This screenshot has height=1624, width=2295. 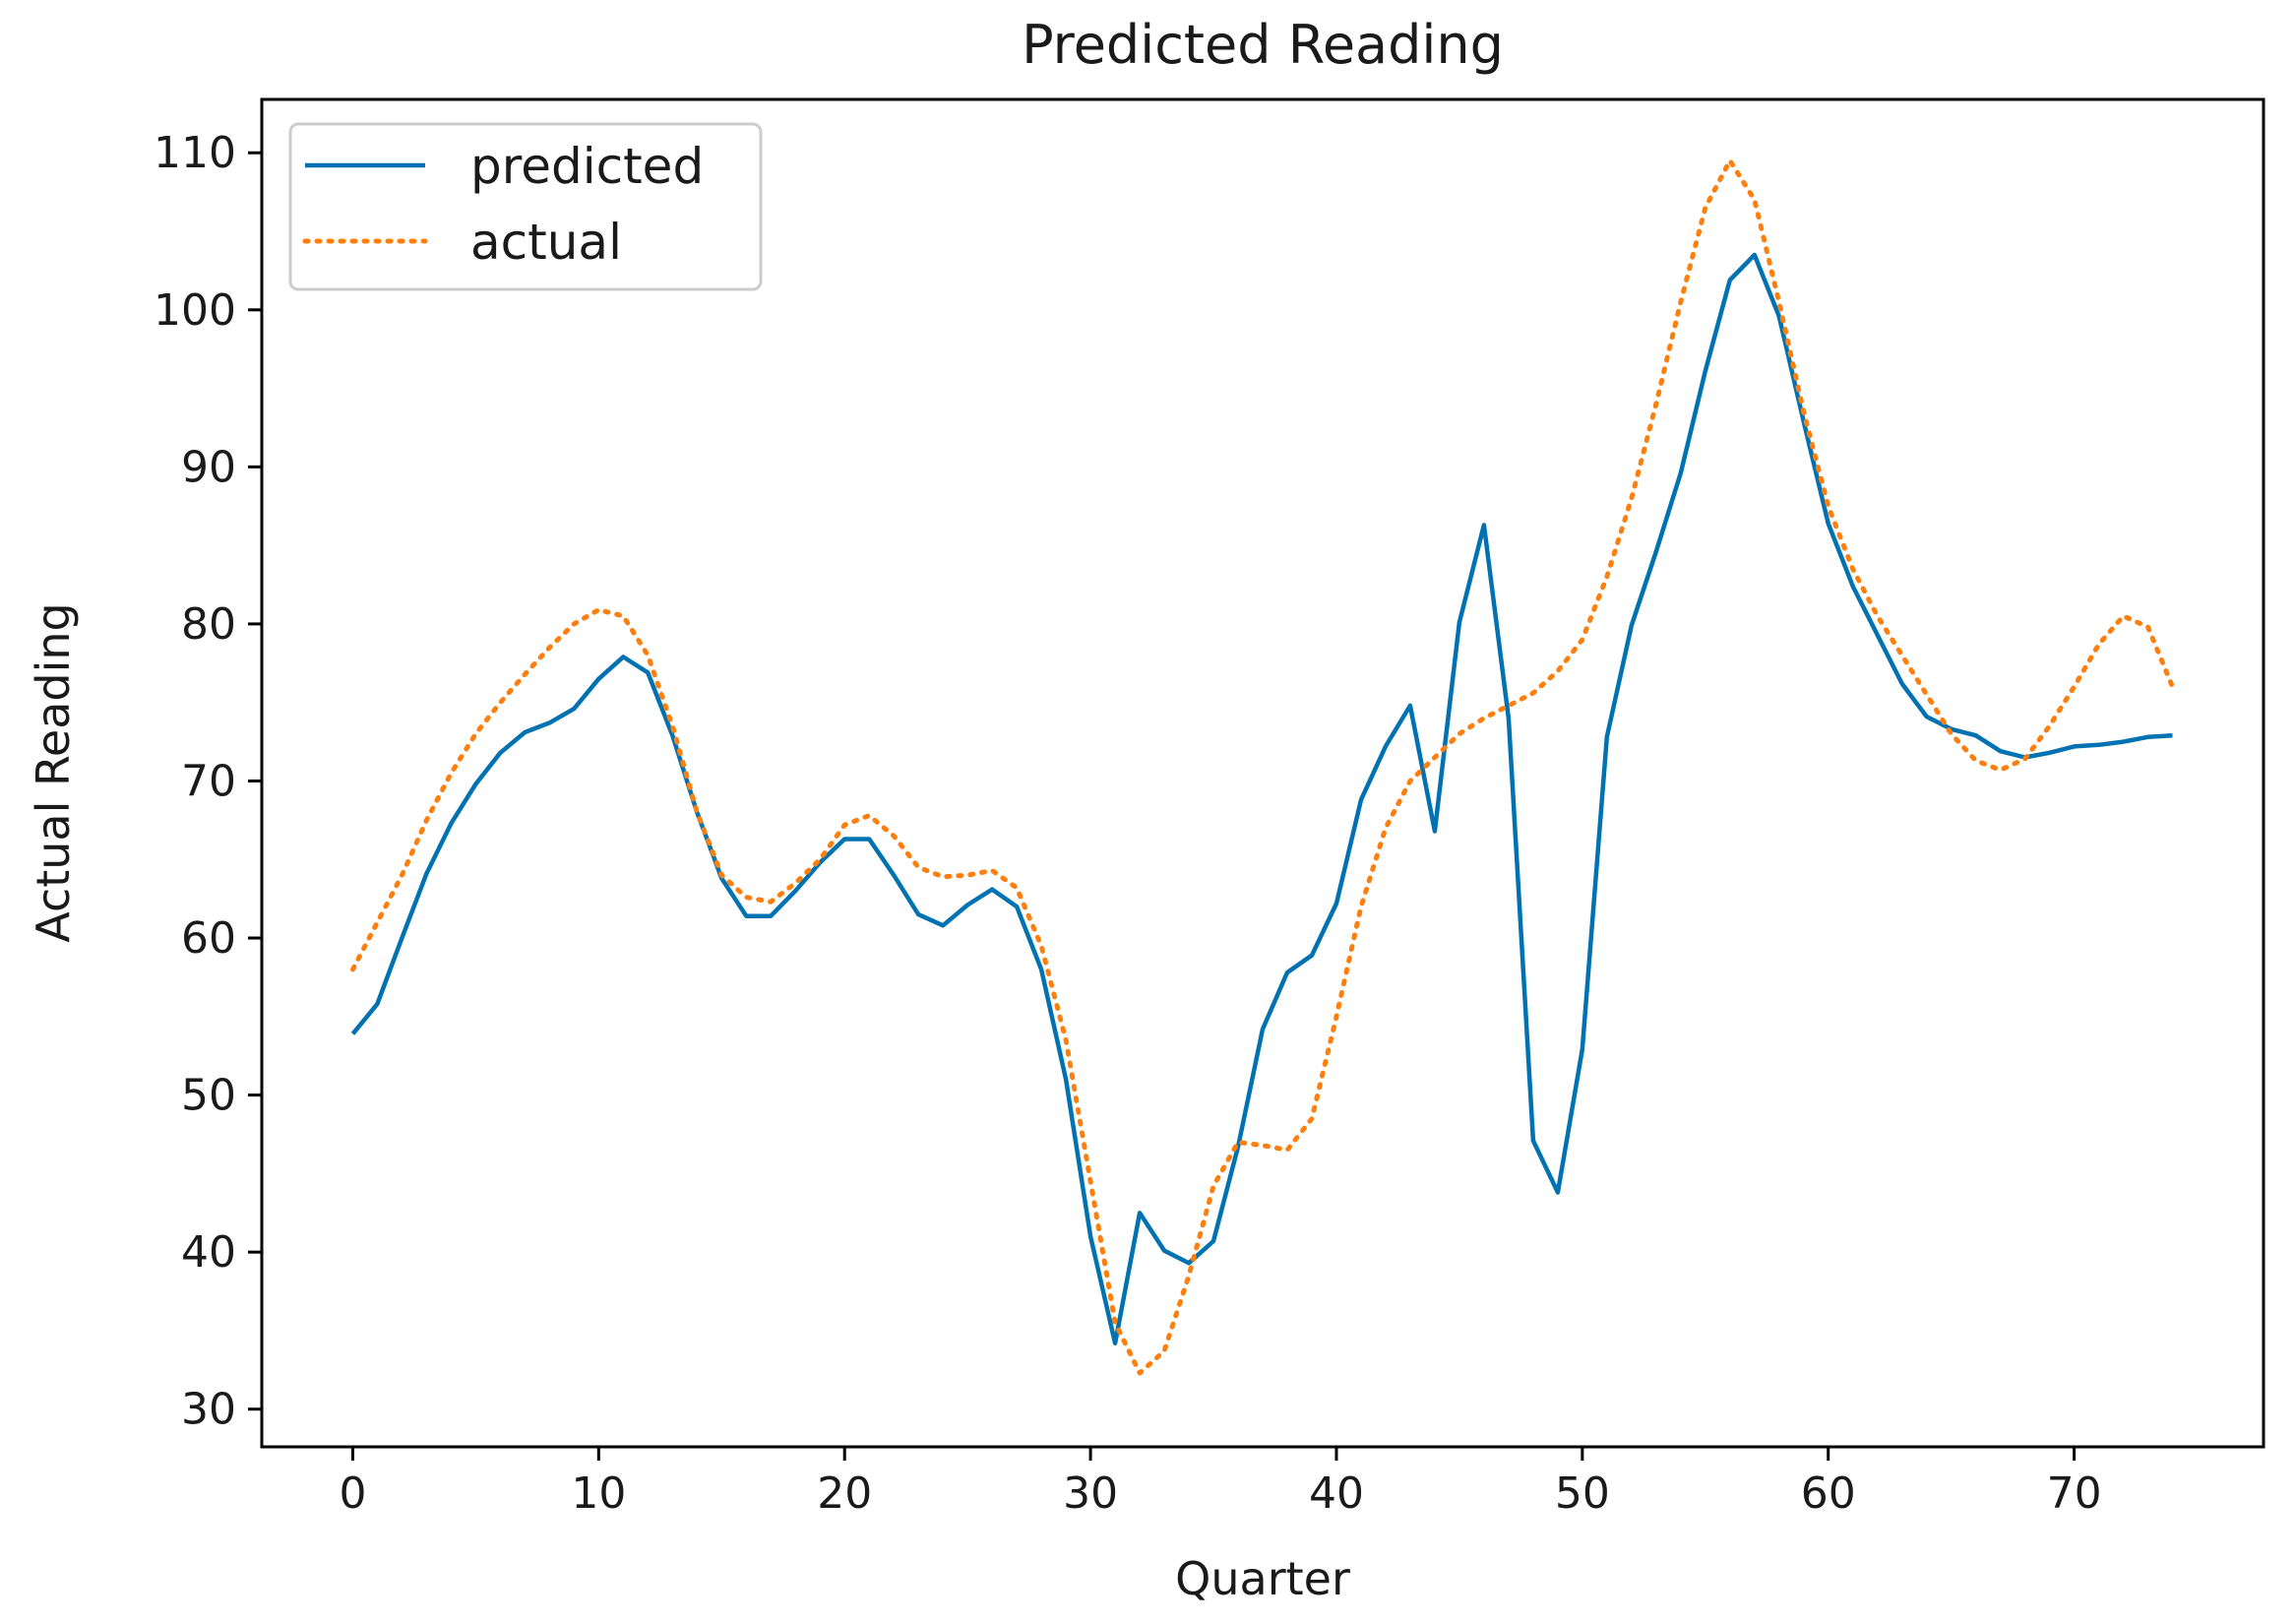 What do you see at coordinates (1336, 1493) in the screenshot?
I see `x-tick-label: 40` at bounding box center [1336, 1493].